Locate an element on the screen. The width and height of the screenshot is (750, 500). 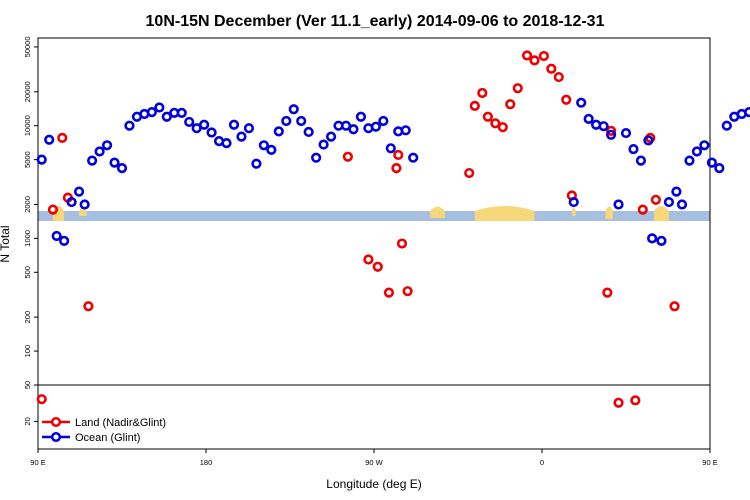
y-tick-label: 50000 is located at coordinates (27, 46).